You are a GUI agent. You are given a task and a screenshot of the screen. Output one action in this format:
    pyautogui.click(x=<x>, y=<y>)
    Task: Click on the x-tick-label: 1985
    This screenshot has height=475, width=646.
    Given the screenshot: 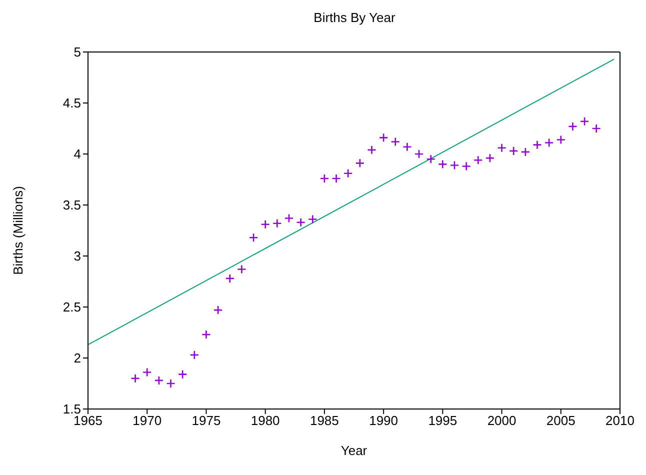 What is the action you would take?
    pyautogui.click(x=324, y=420)
    